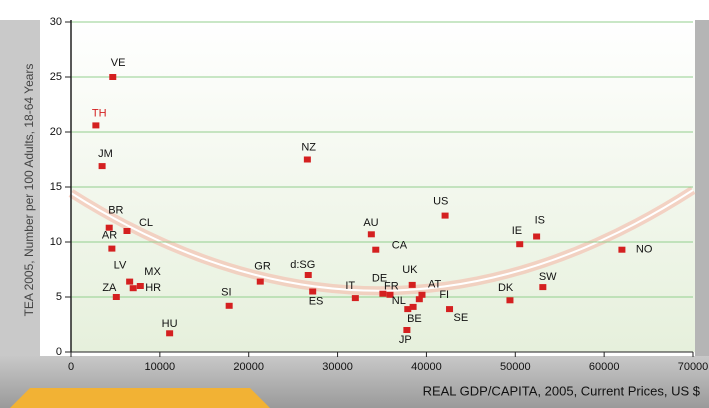 Image resolution: width=709 pixels, height=408 pixels. What do you see at coordinates (146, 223) in the screenshot?
I see `point-label: CL` at bounding box center [146, 223].